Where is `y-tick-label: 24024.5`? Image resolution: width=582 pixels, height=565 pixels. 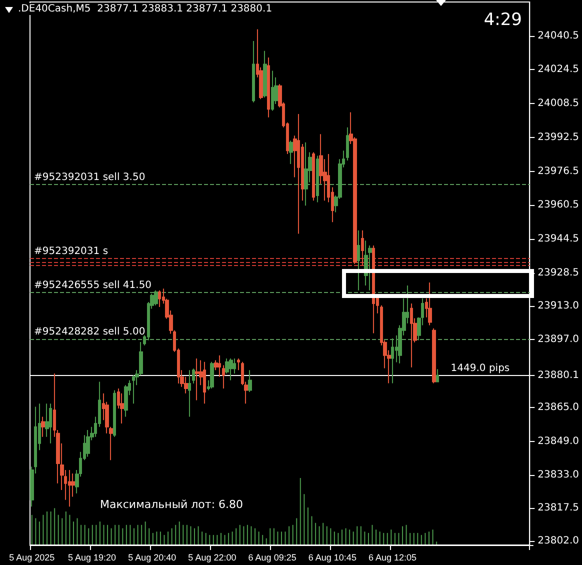 y-tick-label: 24024.5 is located at coordinates (559, 70).